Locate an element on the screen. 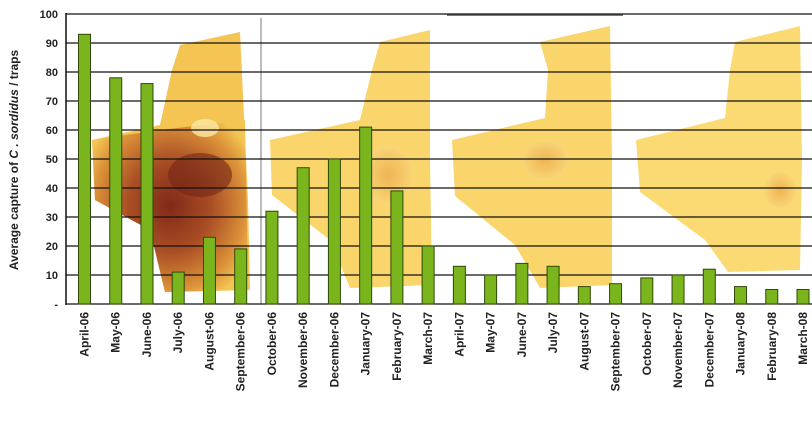  x-tick-label: April-07 is located at coordinates (459, 334).